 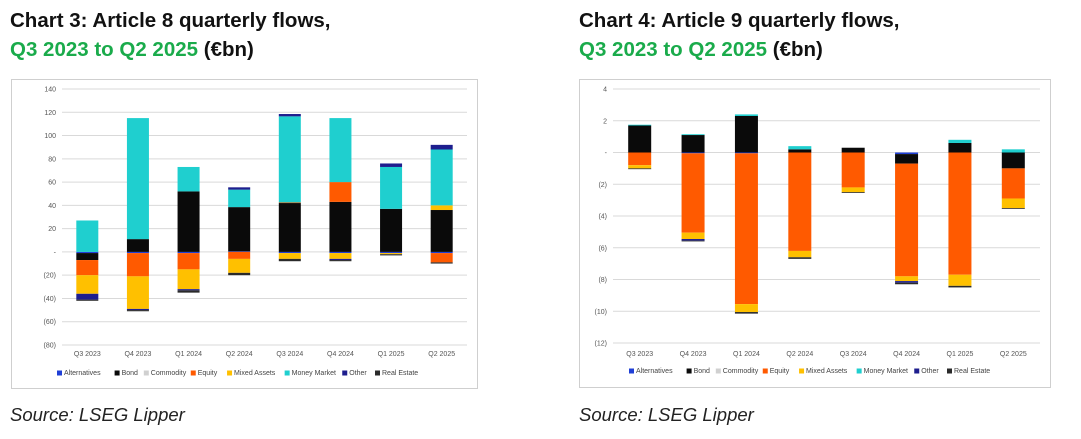 I want to click on chart4-x-tick-label: Q3 2024, so click(x=853, y=354).